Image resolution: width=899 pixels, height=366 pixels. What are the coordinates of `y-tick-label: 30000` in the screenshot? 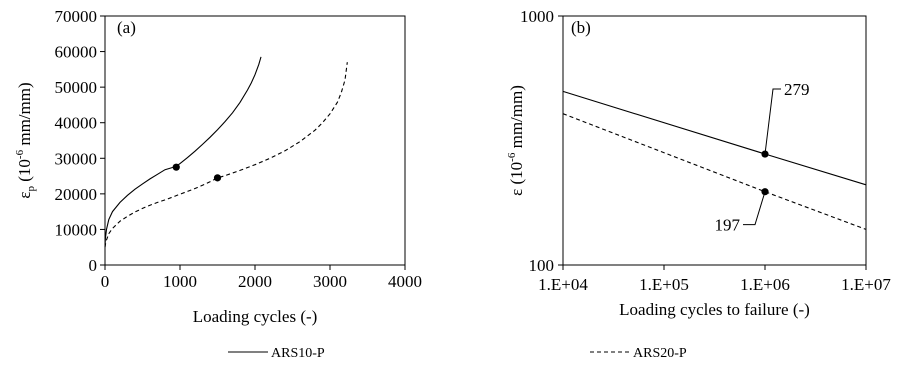 It's located at (76, 158).